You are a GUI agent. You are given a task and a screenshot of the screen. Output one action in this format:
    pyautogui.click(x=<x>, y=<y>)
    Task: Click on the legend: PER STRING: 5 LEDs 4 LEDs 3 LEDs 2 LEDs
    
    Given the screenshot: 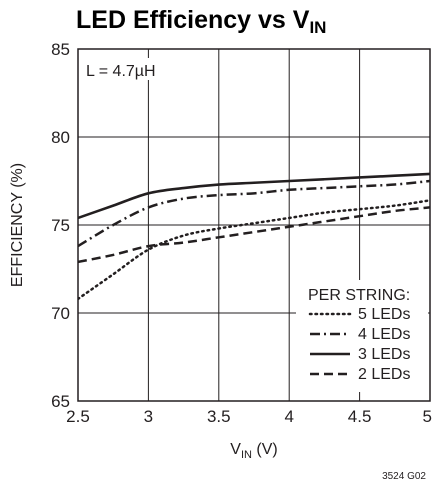 What is the action you would take?
    pyautogui.click(x=362, y=336)
    